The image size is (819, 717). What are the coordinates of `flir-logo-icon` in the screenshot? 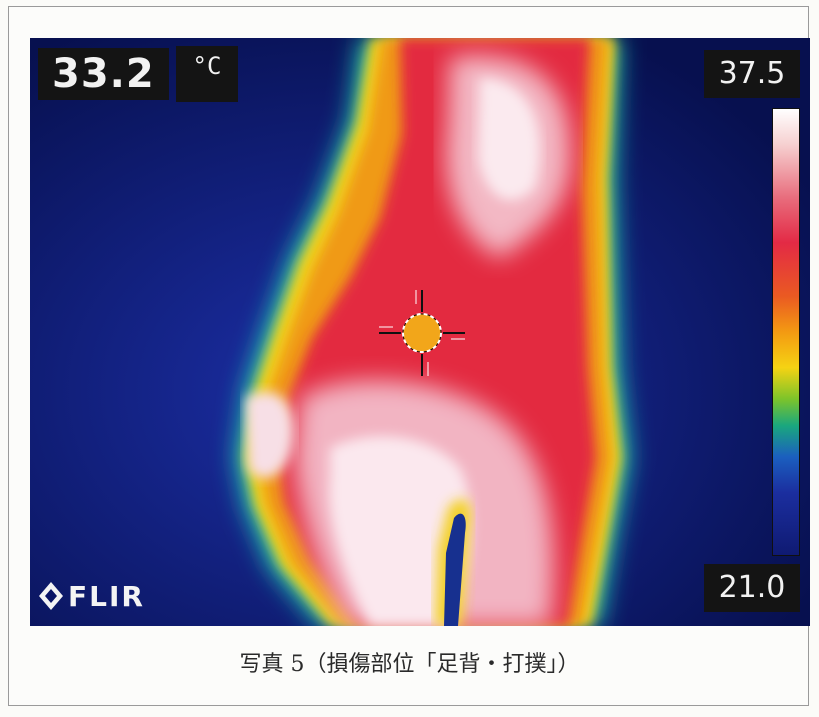 It's located at (51, 596).